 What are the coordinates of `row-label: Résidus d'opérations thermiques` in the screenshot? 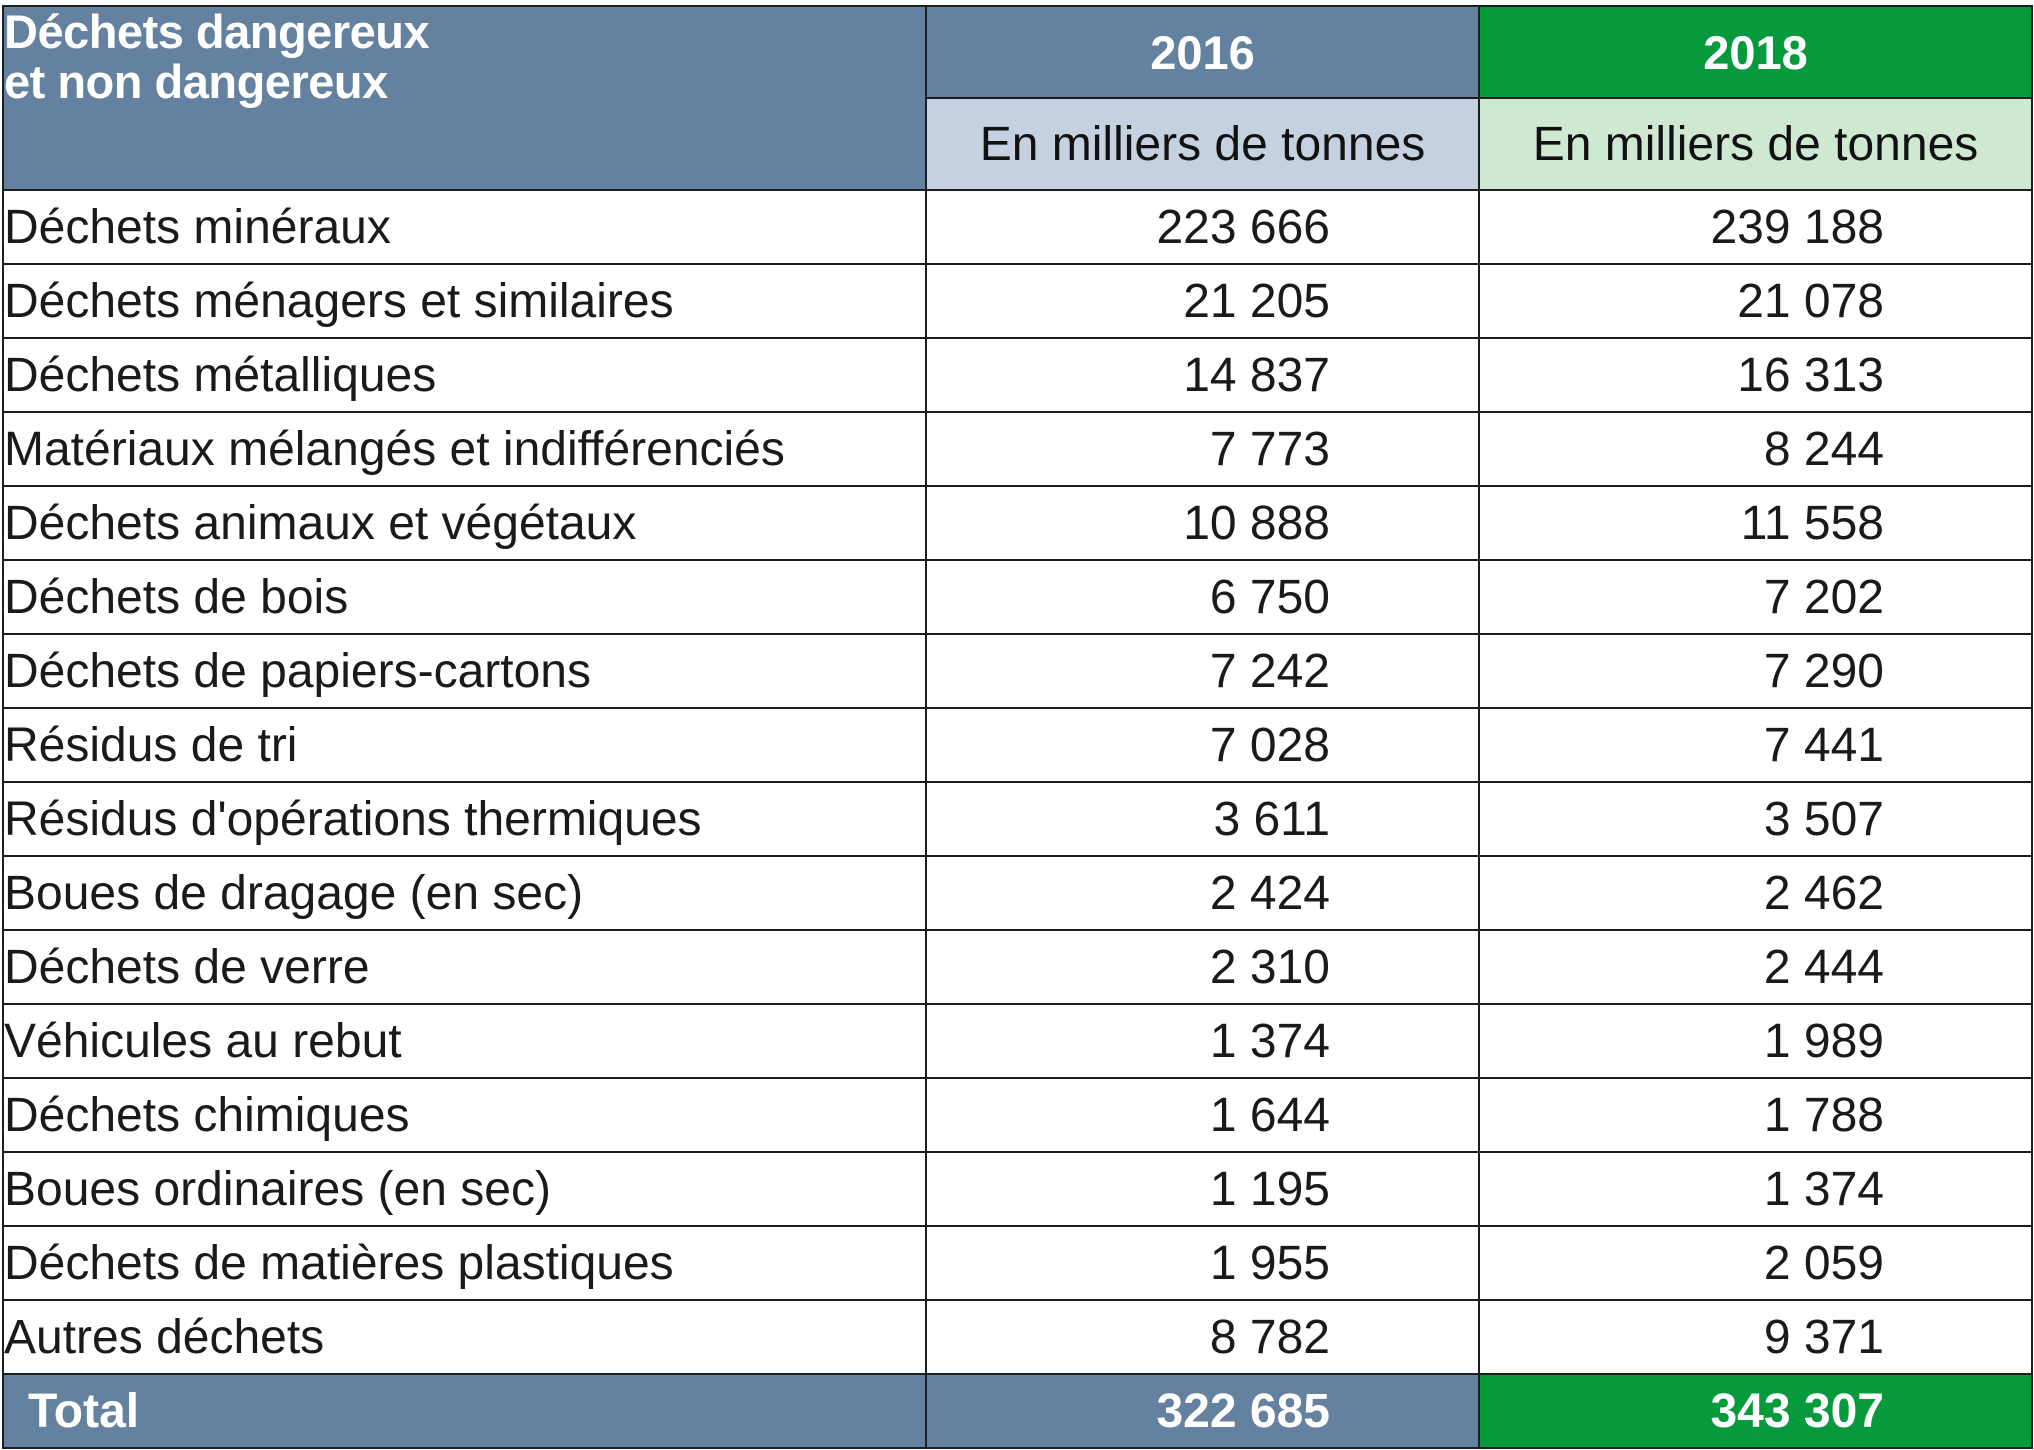 It's located at (464, 819).